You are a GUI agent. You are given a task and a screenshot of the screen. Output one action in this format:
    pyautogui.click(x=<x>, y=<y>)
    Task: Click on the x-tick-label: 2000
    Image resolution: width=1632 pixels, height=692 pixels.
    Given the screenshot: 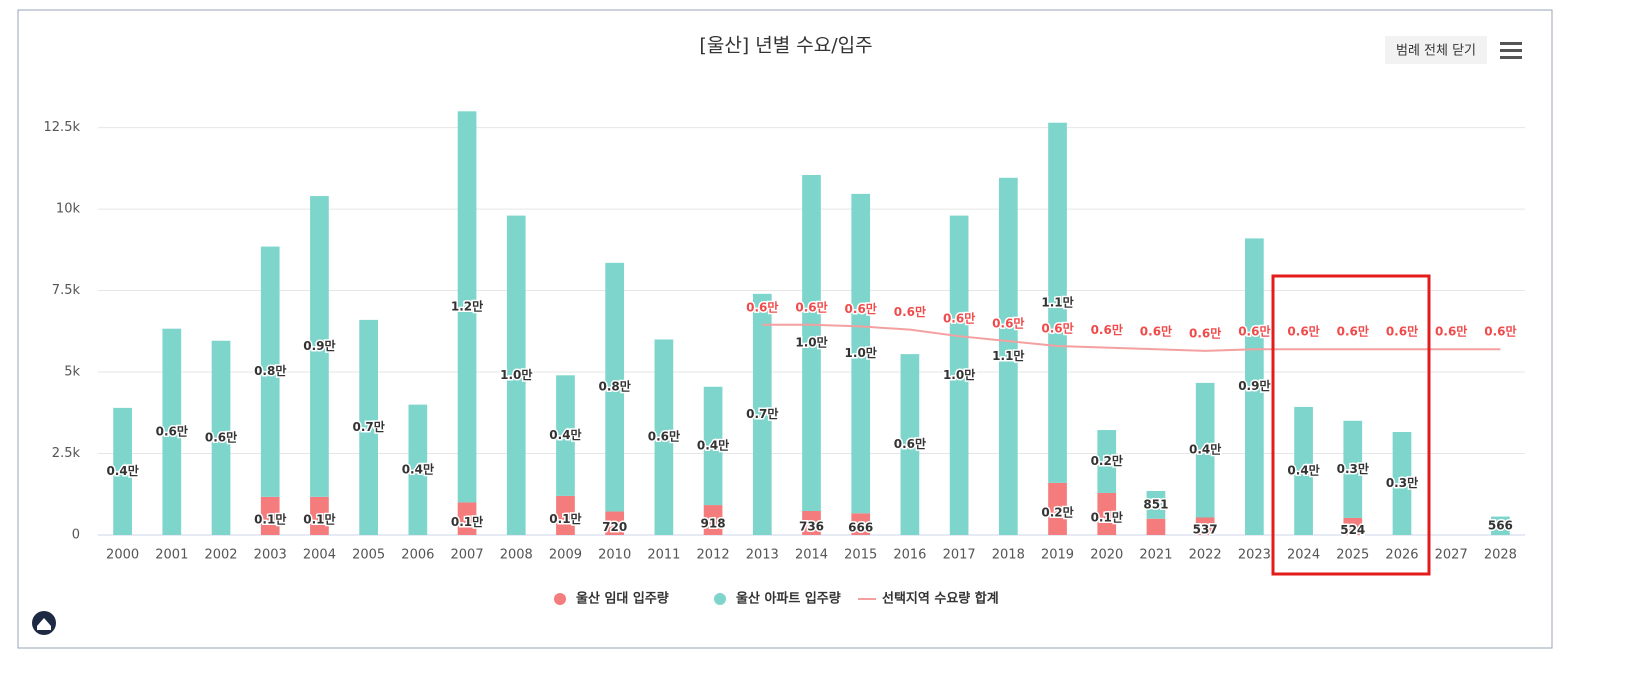 What is the action you would take?
    pyautogui.click(x=122, y=555)
    